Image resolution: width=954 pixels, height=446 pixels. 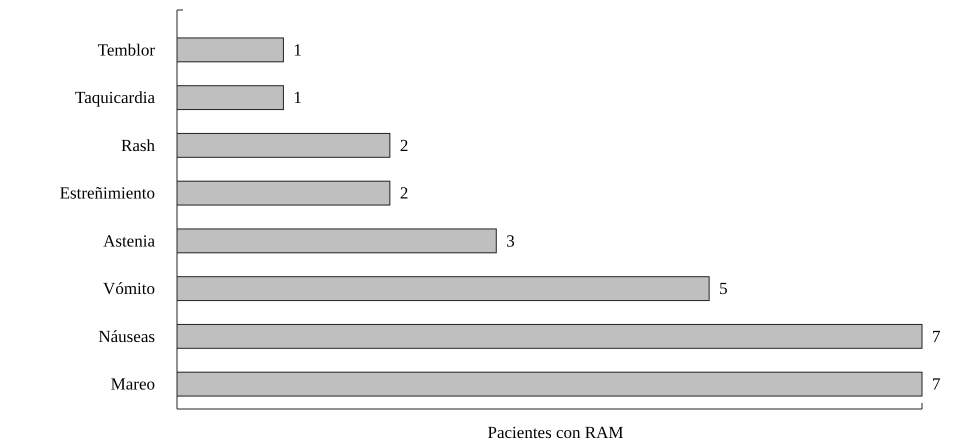 I want to click on y-tick-label: Astenia, so click(x=129, y=240).